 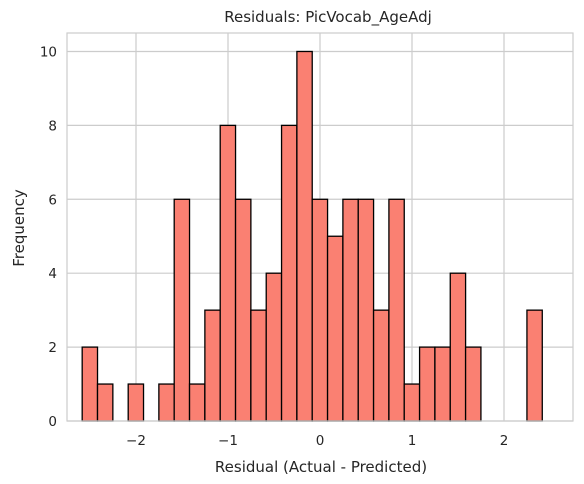 I want to click on y-tick-label: 0, so click(x=52, y=422).